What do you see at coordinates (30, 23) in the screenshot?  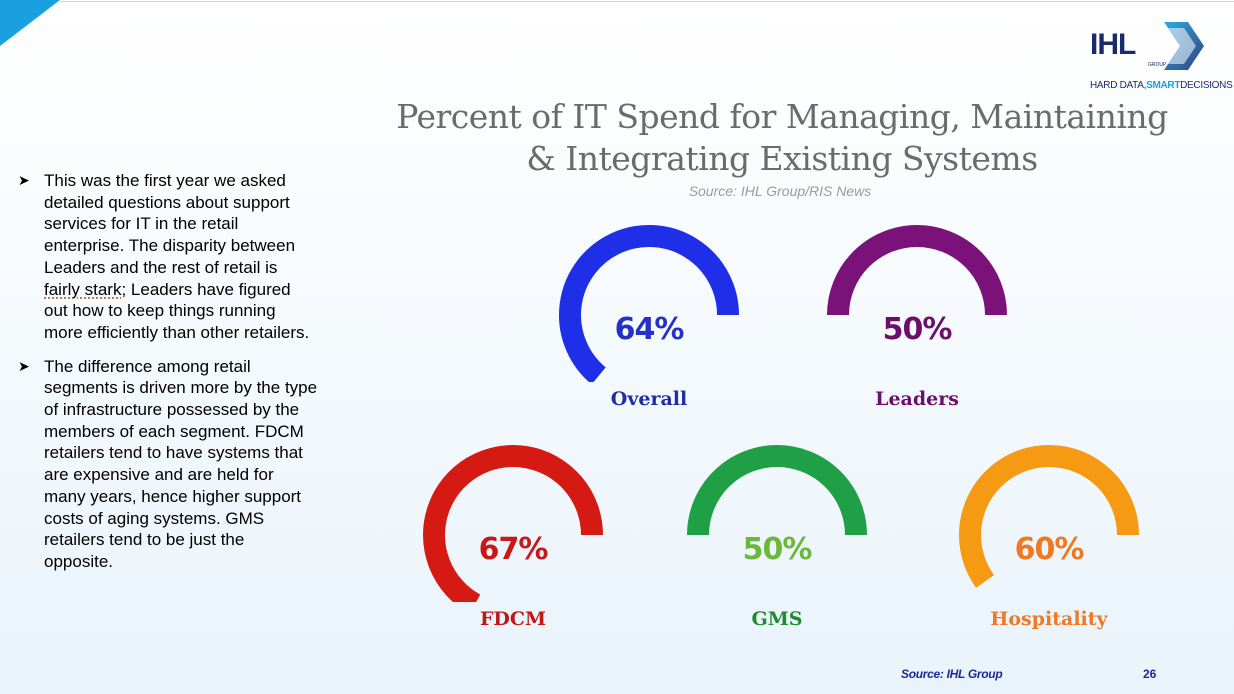 I see `corner-accent` at bounding box center [30, 23].